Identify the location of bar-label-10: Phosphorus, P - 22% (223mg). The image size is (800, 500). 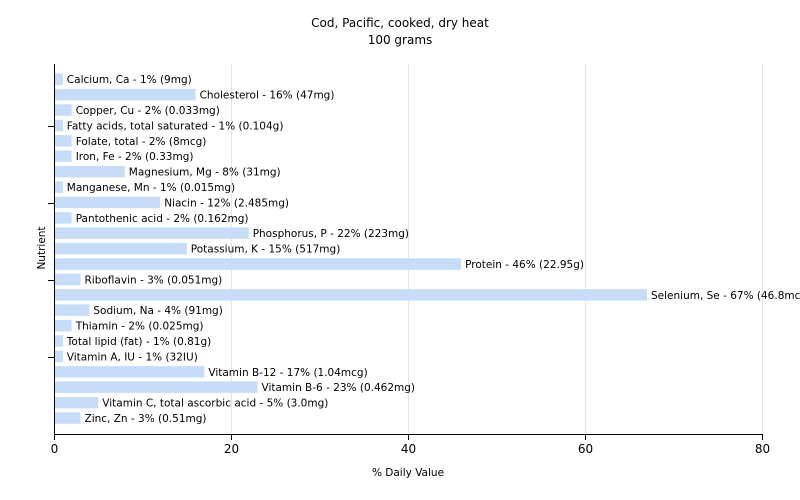
(331, 234).